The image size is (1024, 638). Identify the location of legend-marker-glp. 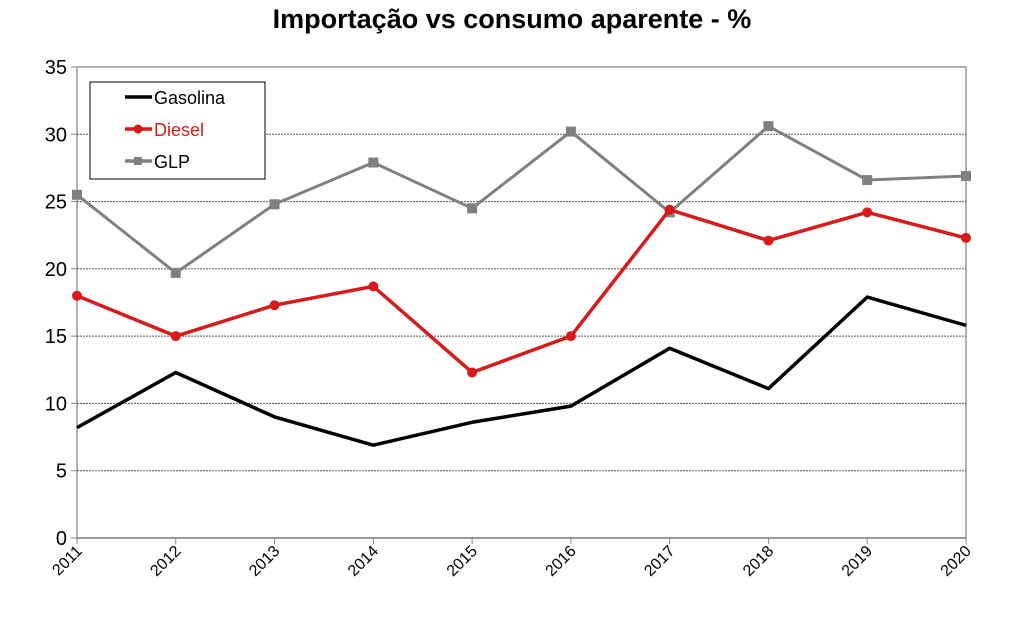
(138, 161).